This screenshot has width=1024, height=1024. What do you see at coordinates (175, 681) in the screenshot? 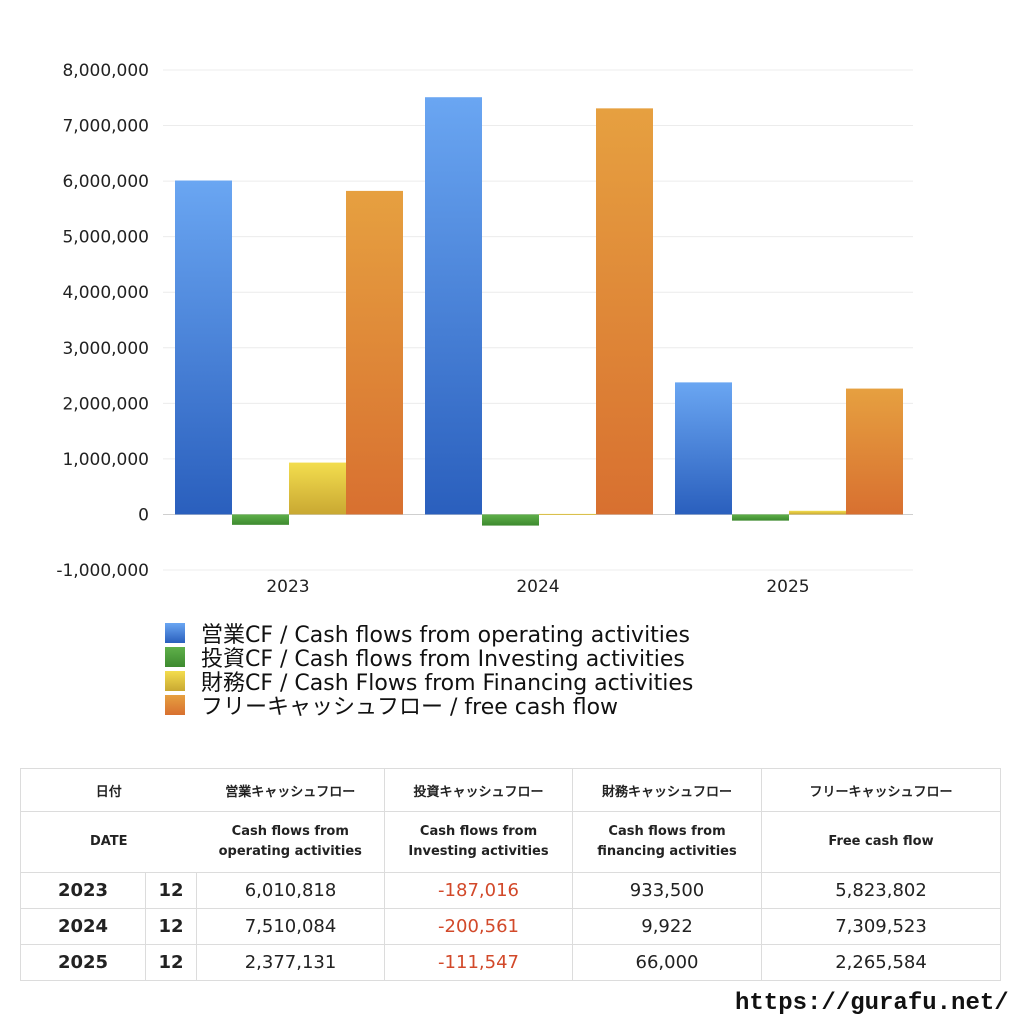
I see `legend-swatch-financing` at bounding box center [175, 681].